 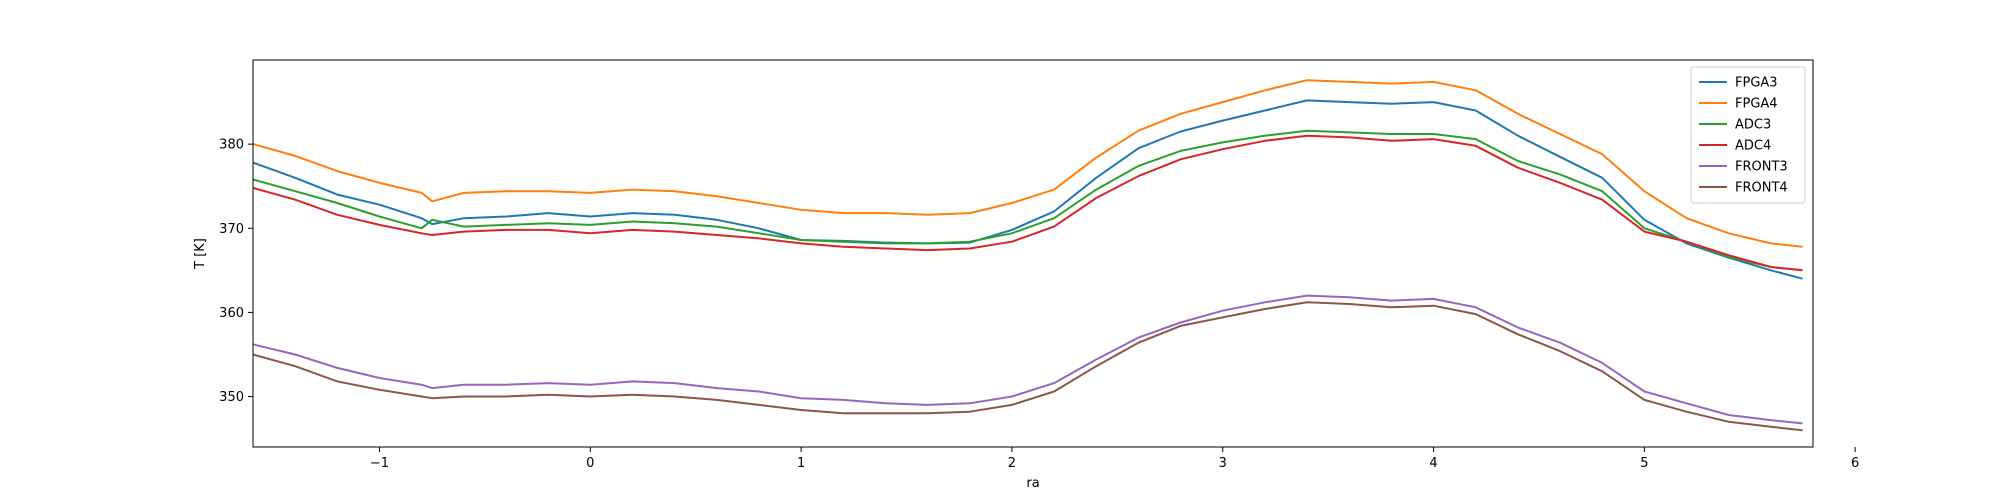 What do you see at coordinates (1644, 463) in the screenshot?
I see `x-tick-label: 5` at bounding box center [1644, 463].